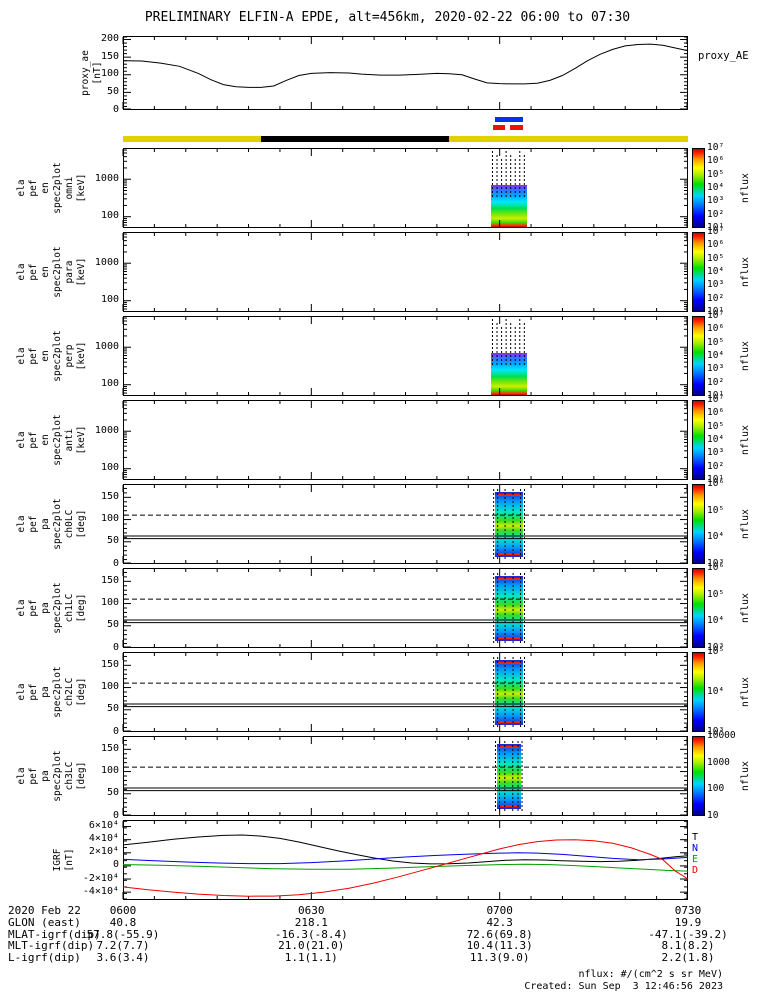 The image size is (775, 1000). Describe the element at coordinates (509, 638) in the screenshot. I see `paspec-burst-red-bottom` at that location.